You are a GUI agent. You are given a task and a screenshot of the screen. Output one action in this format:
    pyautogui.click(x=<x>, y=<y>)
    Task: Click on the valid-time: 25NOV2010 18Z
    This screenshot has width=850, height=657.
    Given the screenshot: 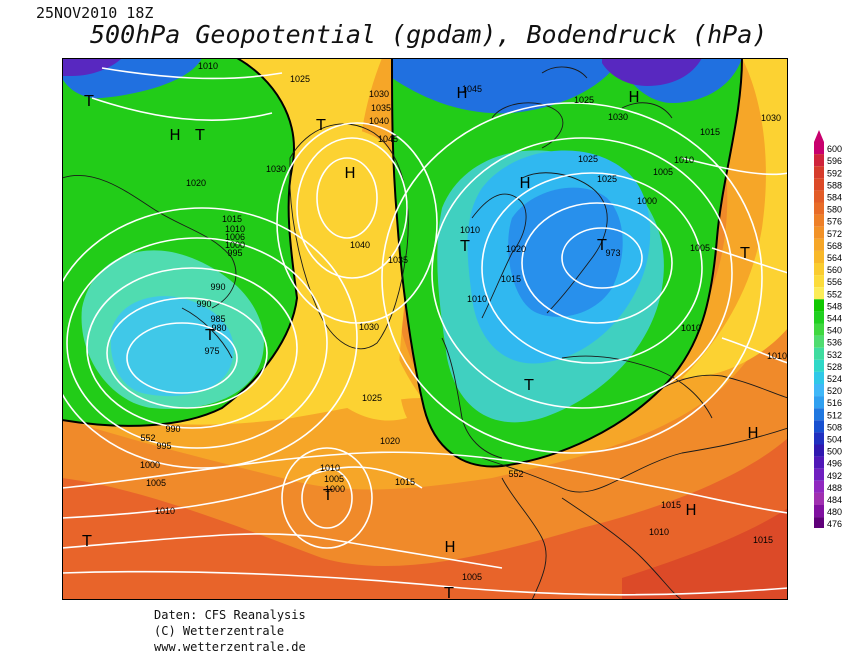 What is the action you would take?
    pyautogui.click(x=95, y=13)
    